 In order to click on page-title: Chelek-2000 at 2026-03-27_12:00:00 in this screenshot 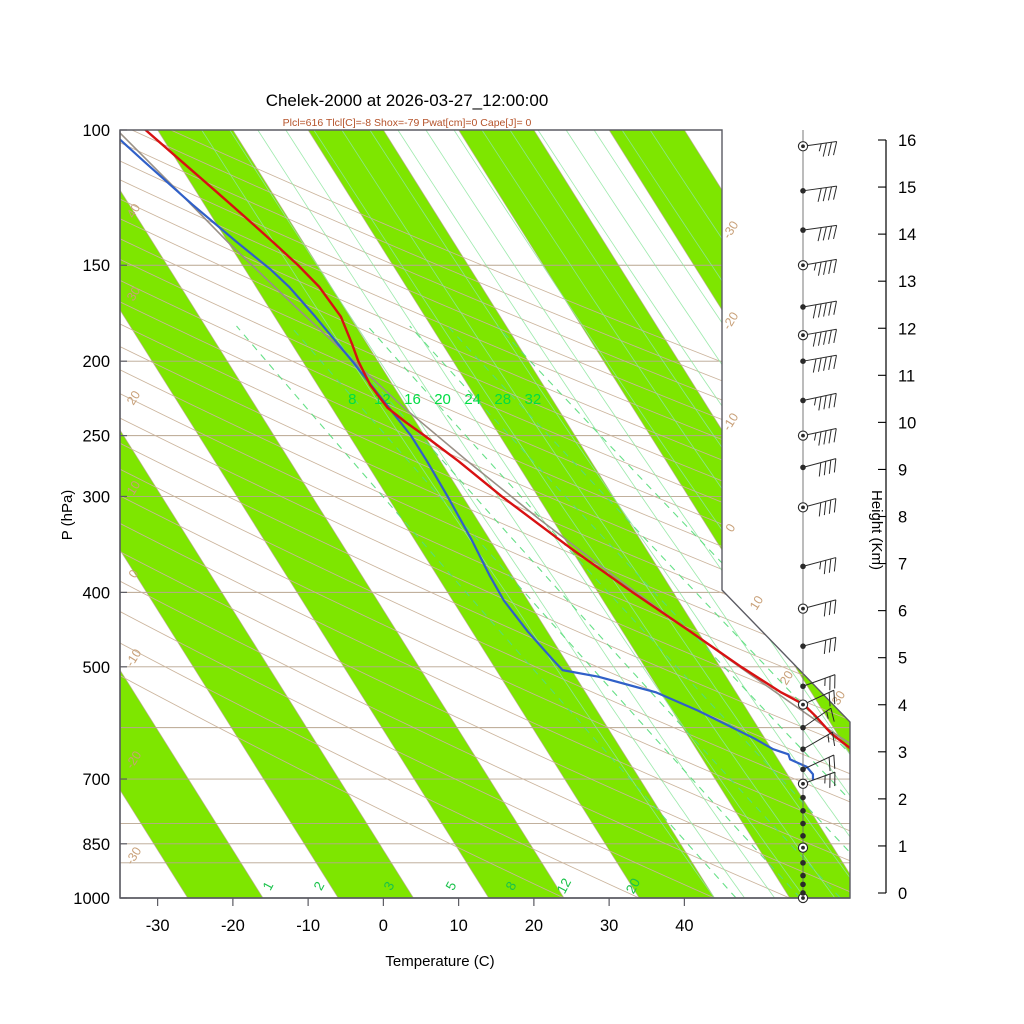, I will do `click(407, 100)`.